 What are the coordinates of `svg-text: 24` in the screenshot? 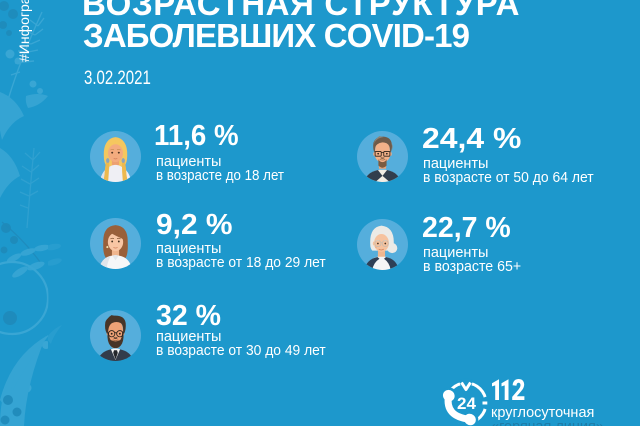 It's located at (466, 403).